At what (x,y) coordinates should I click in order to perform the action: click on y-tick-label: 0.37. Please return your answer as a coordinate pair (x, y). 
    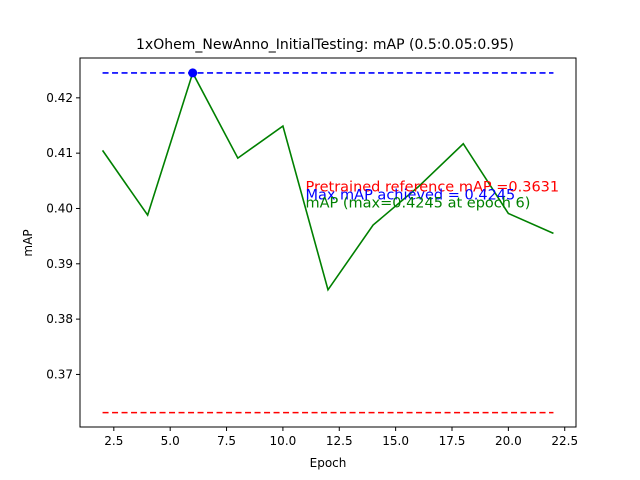
    Looking at the image, I should click on (59, 374).